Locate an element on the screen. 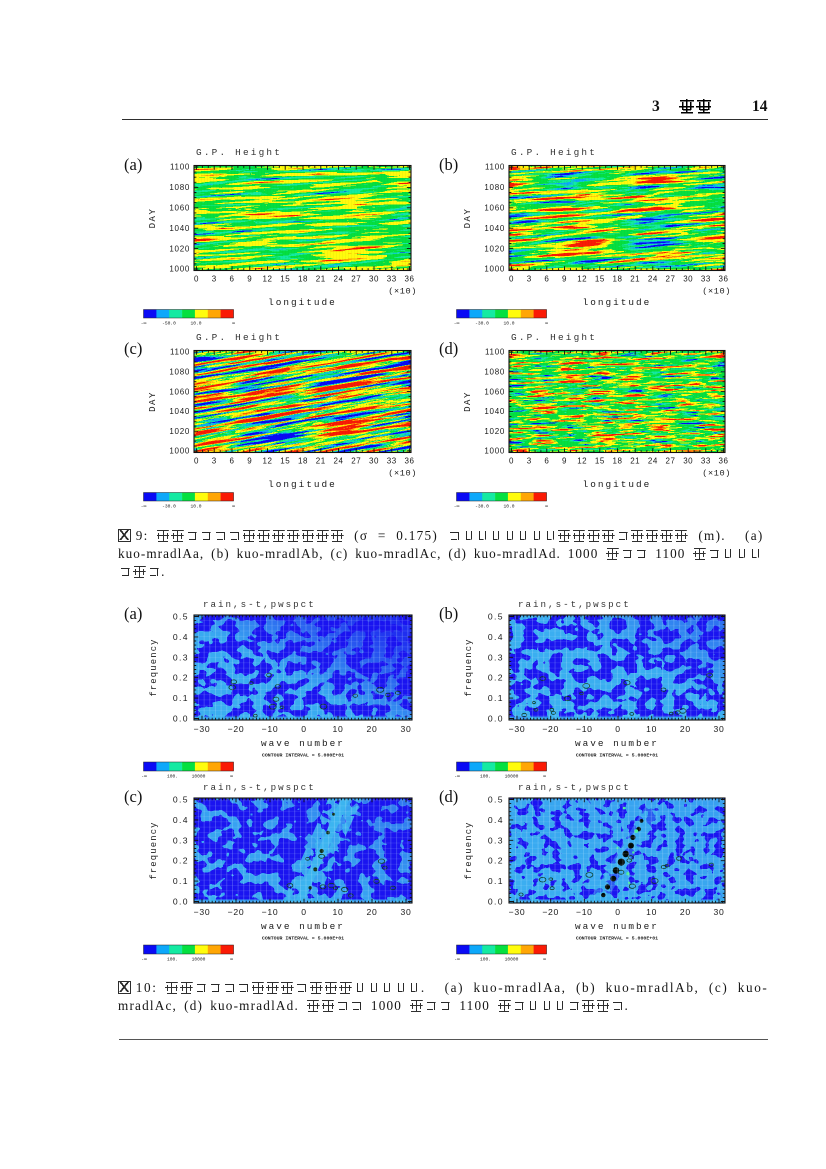  svg-text: 1000 is located at coordinates (494, 269).